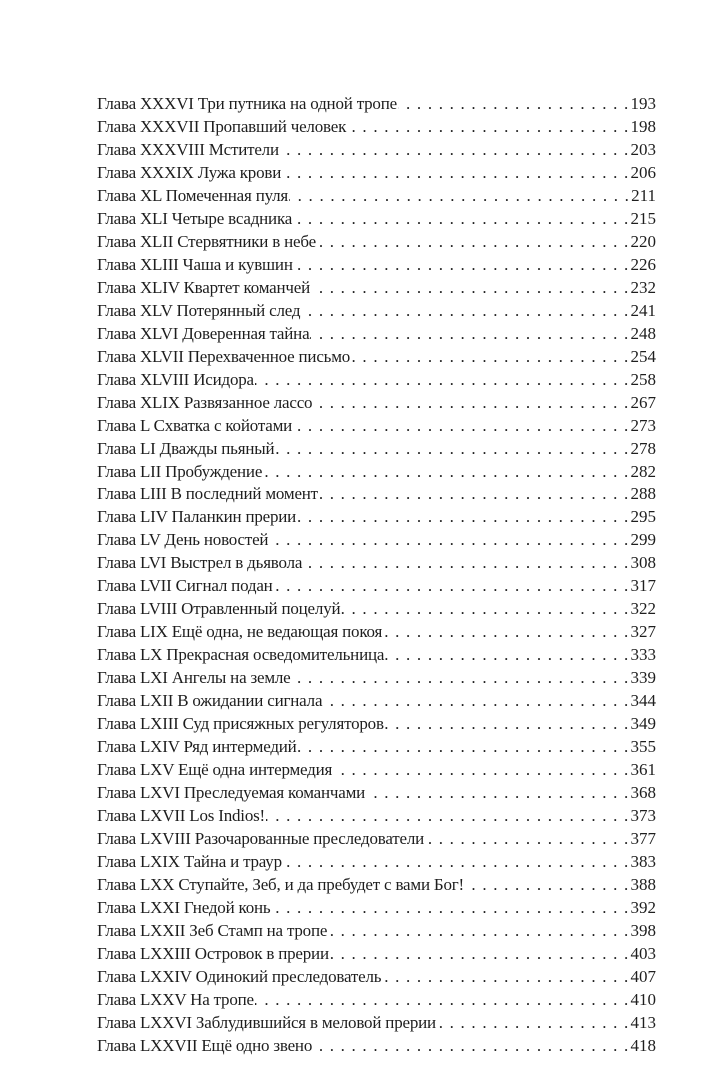 Image resolution: width=721 pixels, height=1071 pixels. What do you see at coordinates (212, 930) in the screenshot?
I see `chapter-title: Глава LXXII Зеб Стамп на тропе` at bounding box center [212, 930].